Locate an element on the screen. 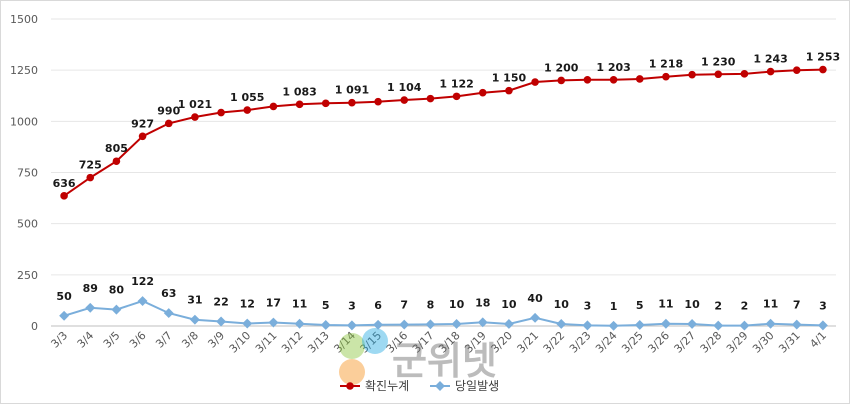 The width and height of the screenshot is (850, 404). data-label: 1 203 is located at coordinates (613, 67).